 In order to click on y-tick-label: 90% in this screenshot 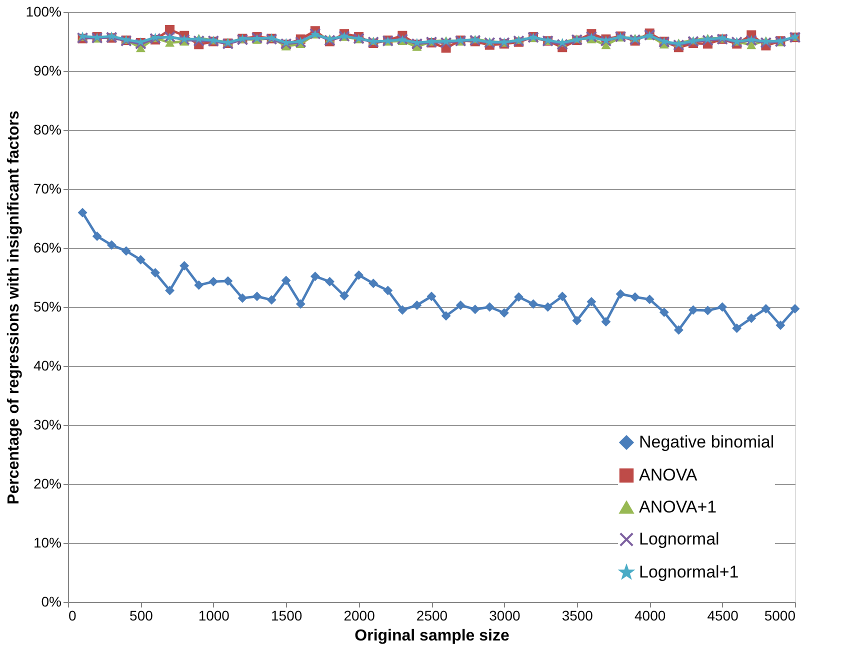, I will do `click(47, 70)`.